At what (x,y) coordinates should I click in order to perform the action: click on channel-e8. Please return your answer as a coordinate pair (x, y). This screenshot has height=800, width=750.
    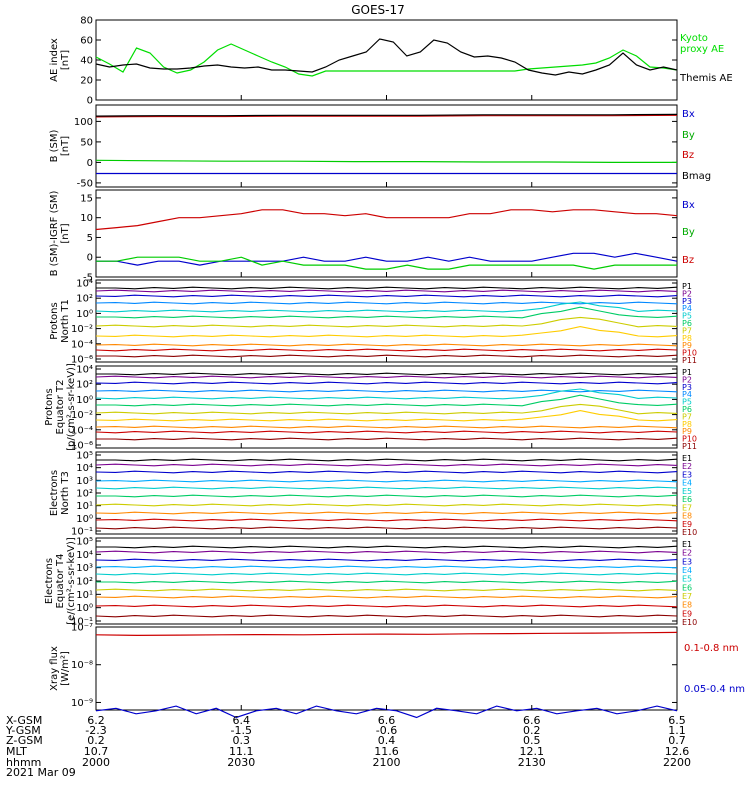
    Looking at the image, I should click on (386, 513).